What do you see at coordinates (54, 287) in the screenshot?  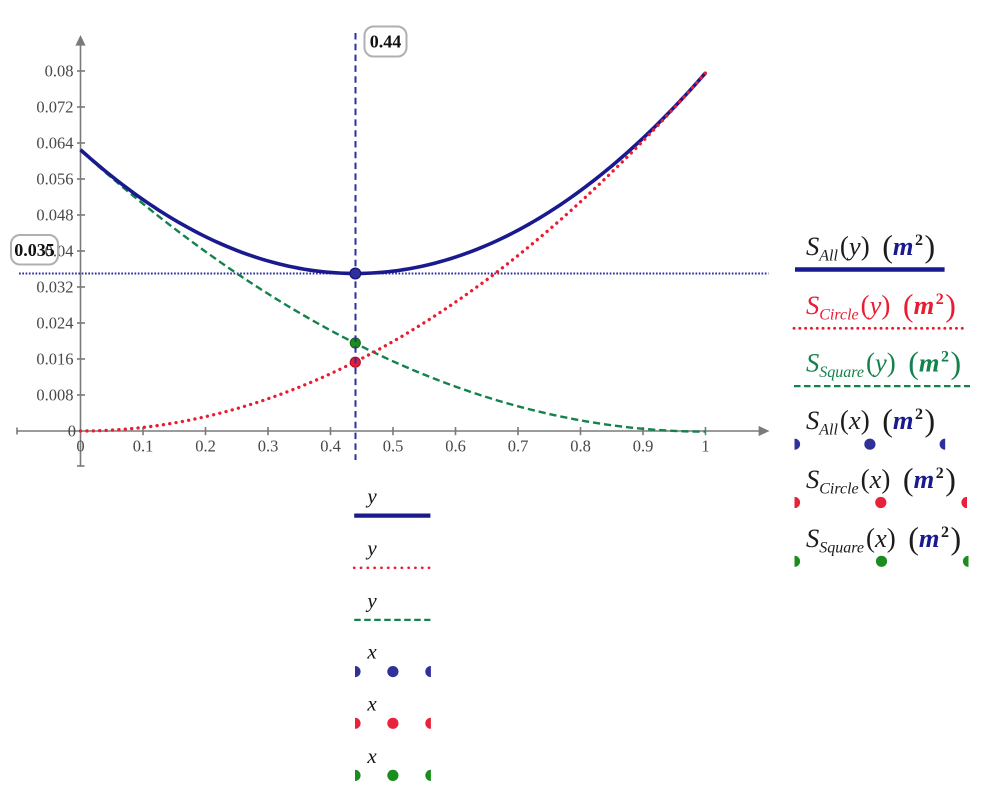 I see `svg-text: 0.032` at bounding box center [54, 287].